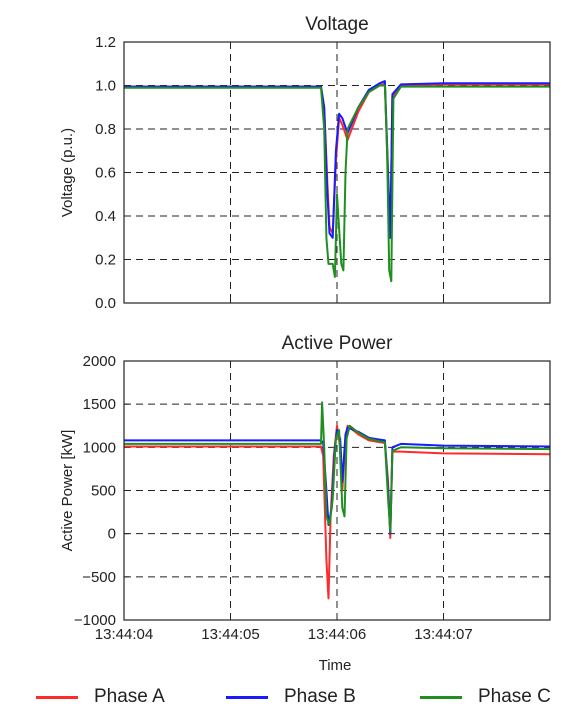 This screenshot has height=711, width=580. Describe the element at coordinates (105, 173) in the screenshot. I see `voltage-ytick-label: 0.6` at that location.